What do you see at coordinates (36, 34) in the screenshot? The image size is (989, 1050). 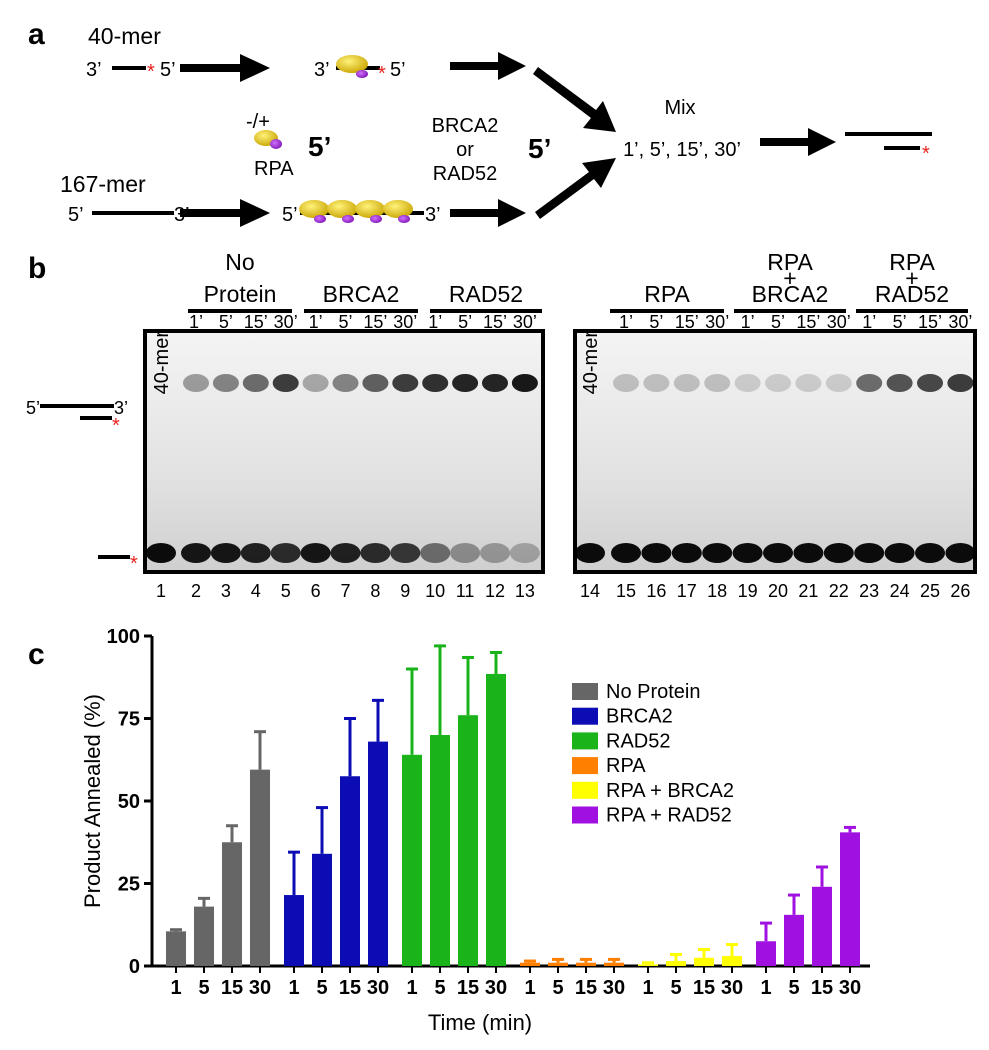 I see `panel-label: a` at bounding box center [36, 34].